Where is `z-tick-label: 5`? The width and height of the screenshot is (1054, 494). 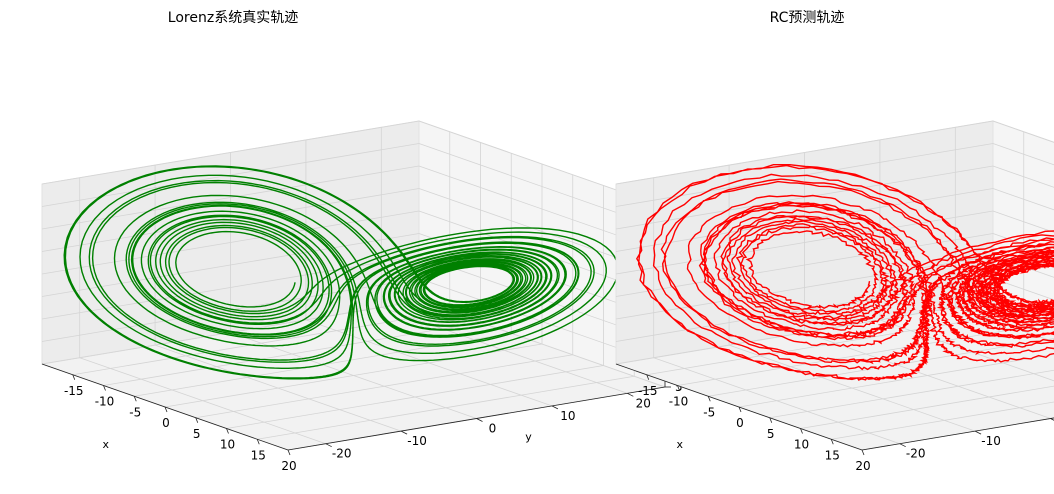
z-tick-label: 5 is located at coordinates (679, 387).